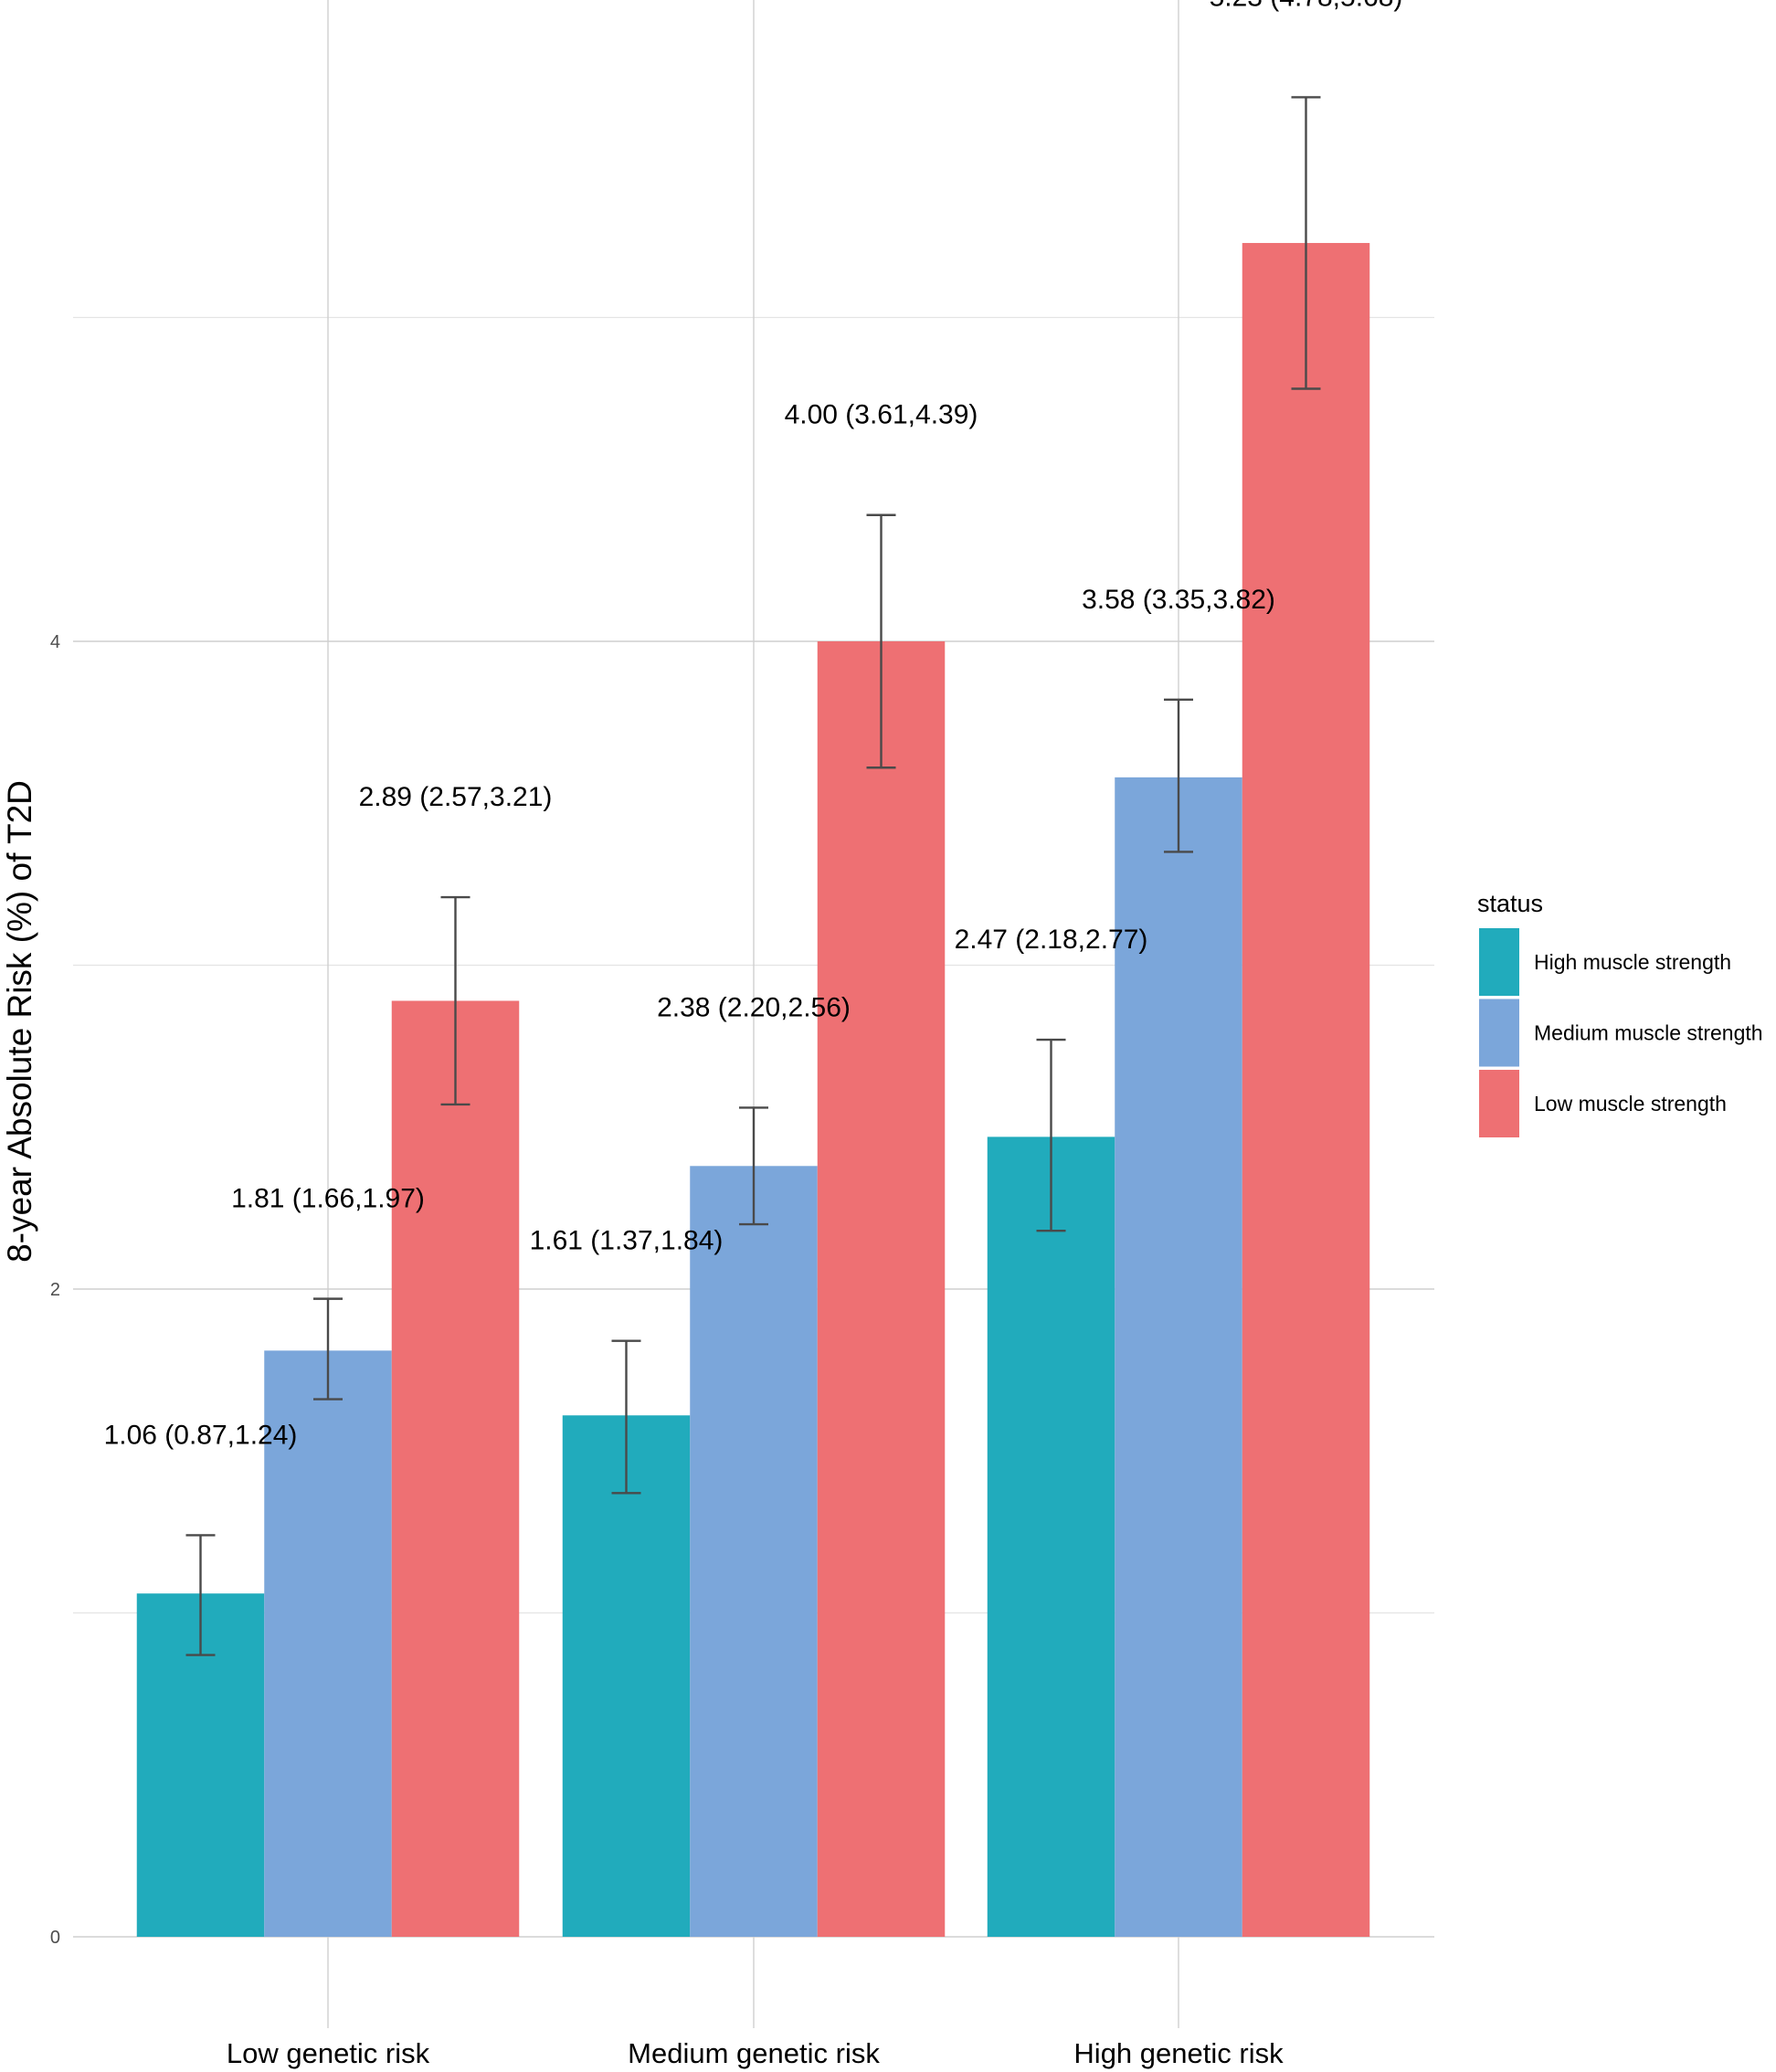 This screenshot has height=2072, width=1776. Describe the element at coordinates (201, 1435) in the screenshot. I see `data-label: 1.06 (0.87,1.24)` at that location.